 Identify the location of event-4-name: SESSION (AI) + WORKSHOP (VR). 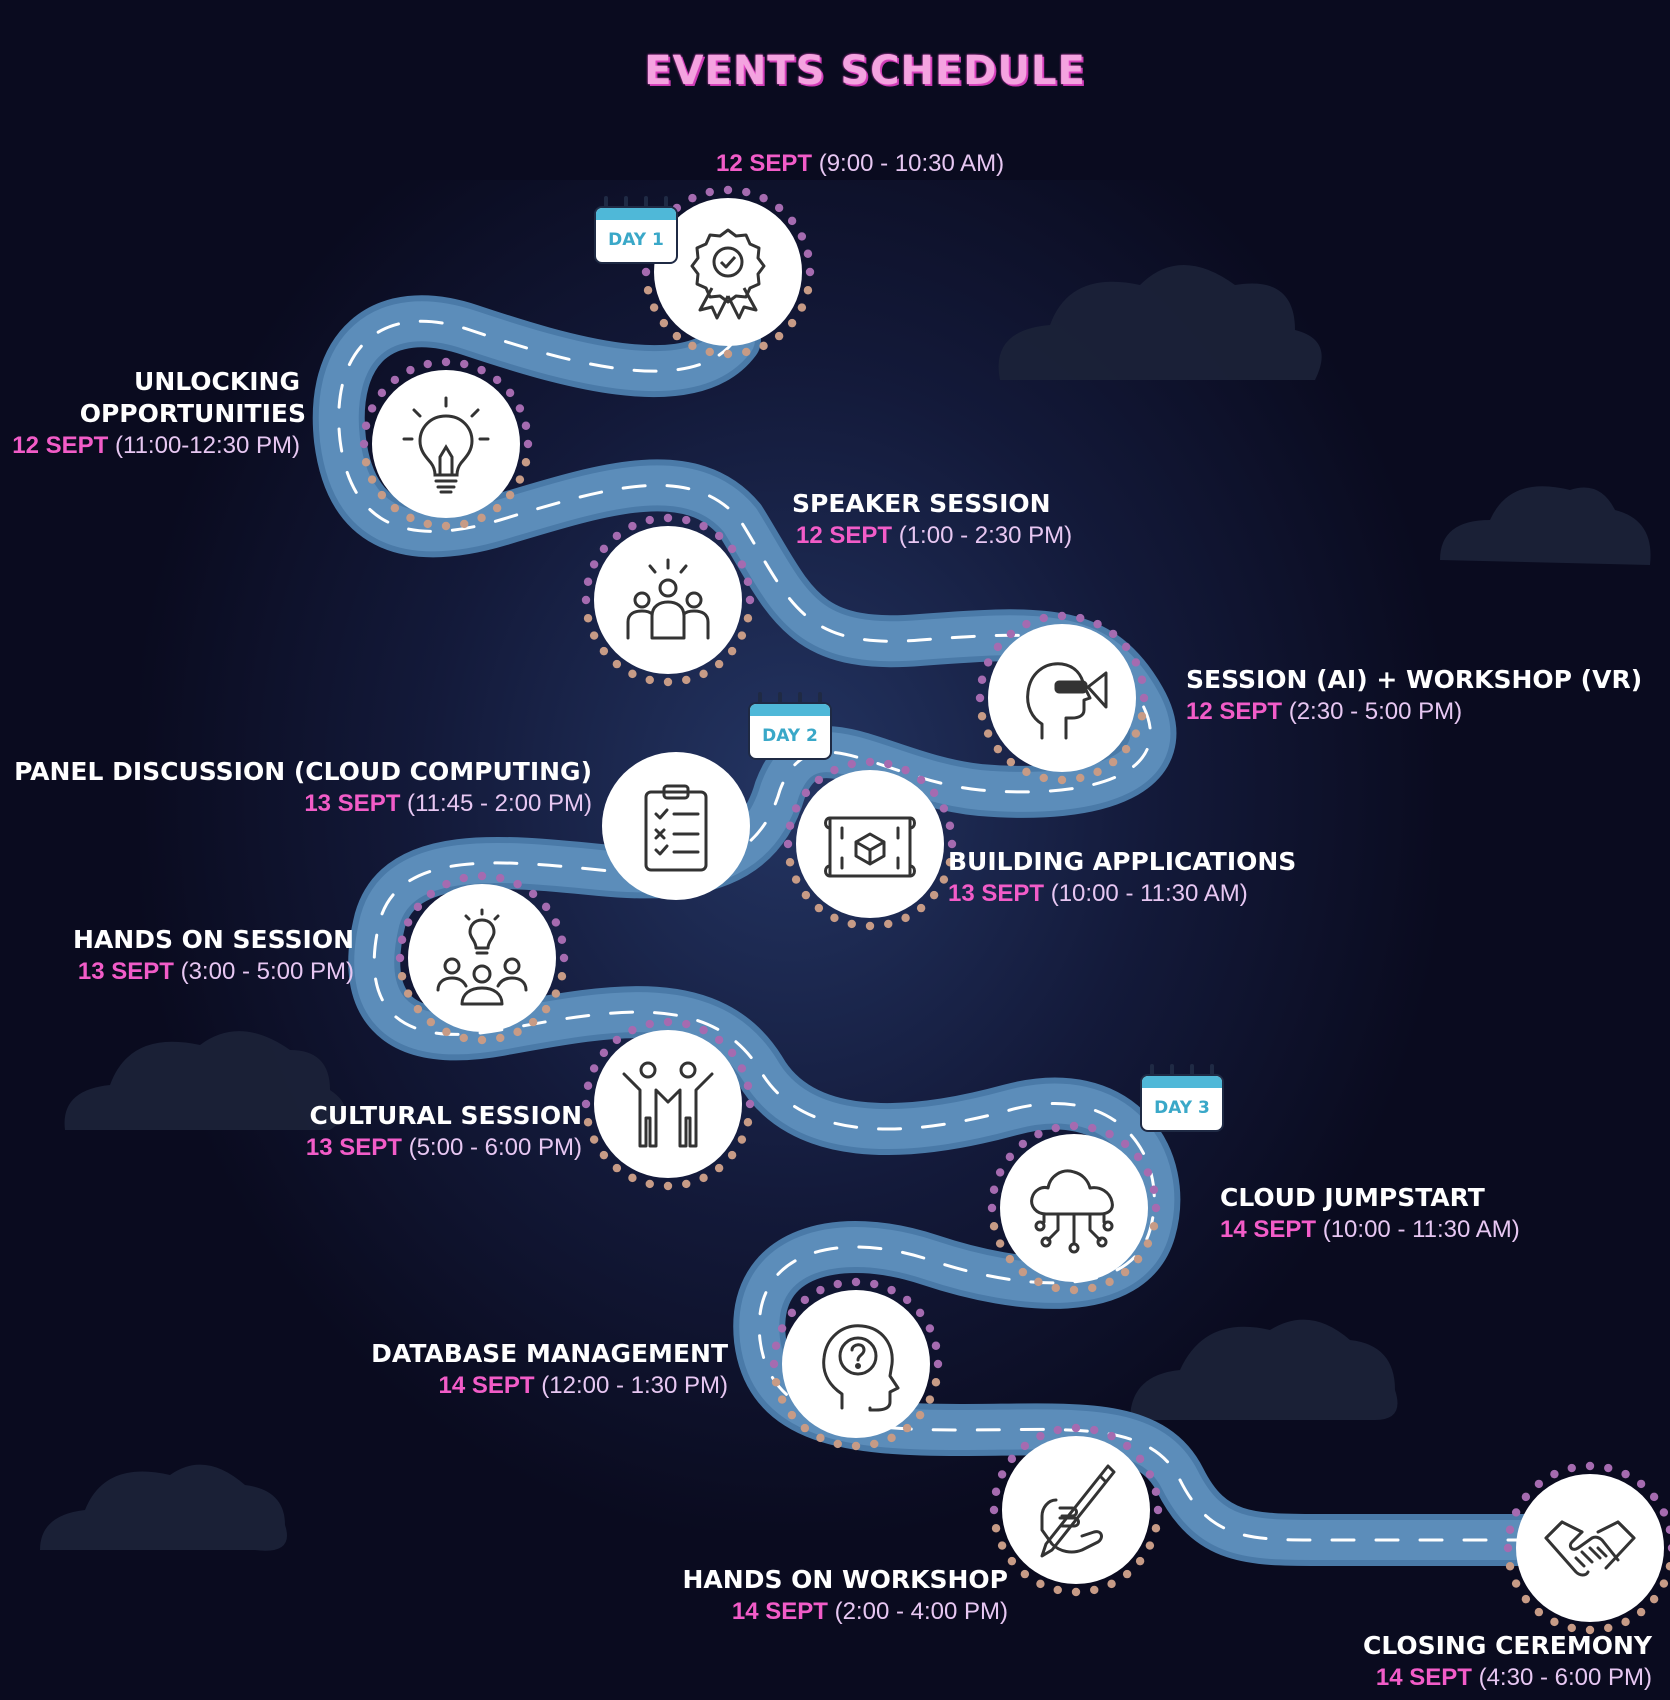
(1414, 679).